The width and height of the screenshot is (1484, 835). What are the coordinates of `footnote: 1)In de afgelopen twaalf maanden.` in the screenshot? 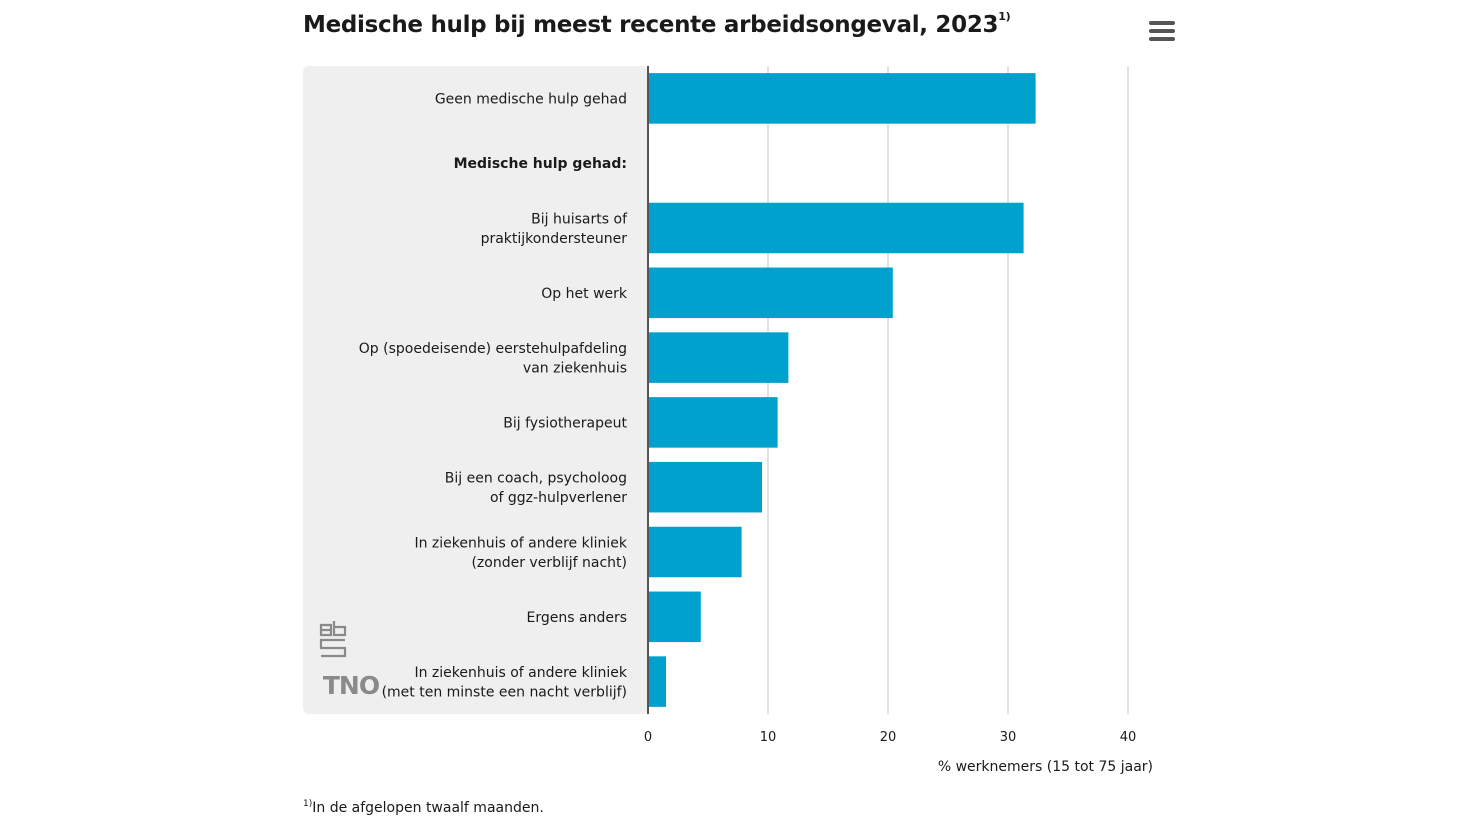 It's located at (423, 807).